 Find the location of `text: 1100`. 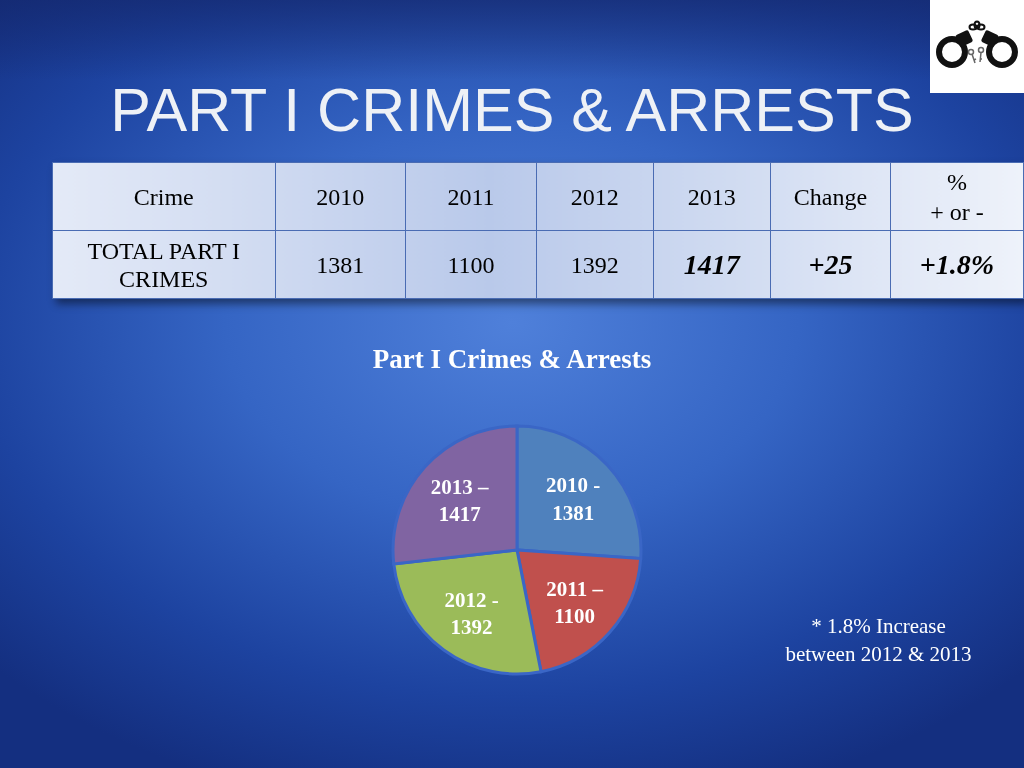

text: 1100 is located at coordinates (471, 264).